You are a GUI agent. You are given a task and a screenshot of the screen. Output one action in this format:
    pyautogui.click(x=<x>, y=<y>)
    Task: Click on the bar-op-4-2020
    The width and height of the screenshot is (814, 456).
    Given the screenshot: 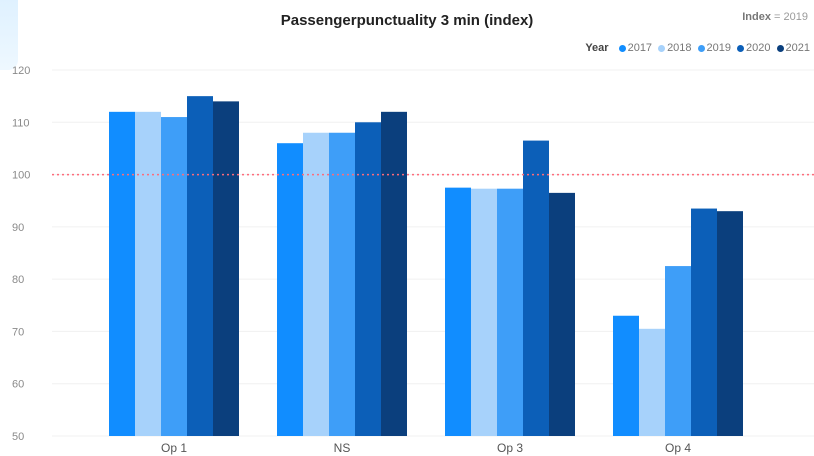 What is the action you would take?
    pyautogui.click(x=704, y=322)
    